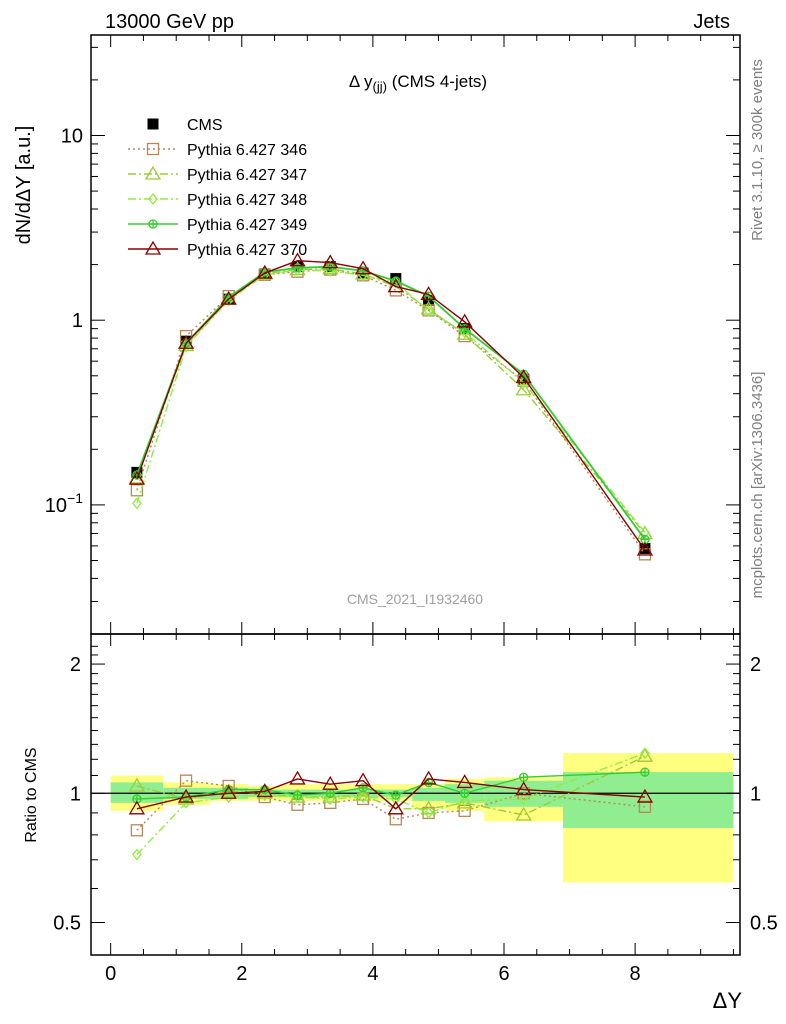  What do you see at coordinates (137, 490) in the screenshot?
I see `data-point-p346` at bounding box center [137, 490].